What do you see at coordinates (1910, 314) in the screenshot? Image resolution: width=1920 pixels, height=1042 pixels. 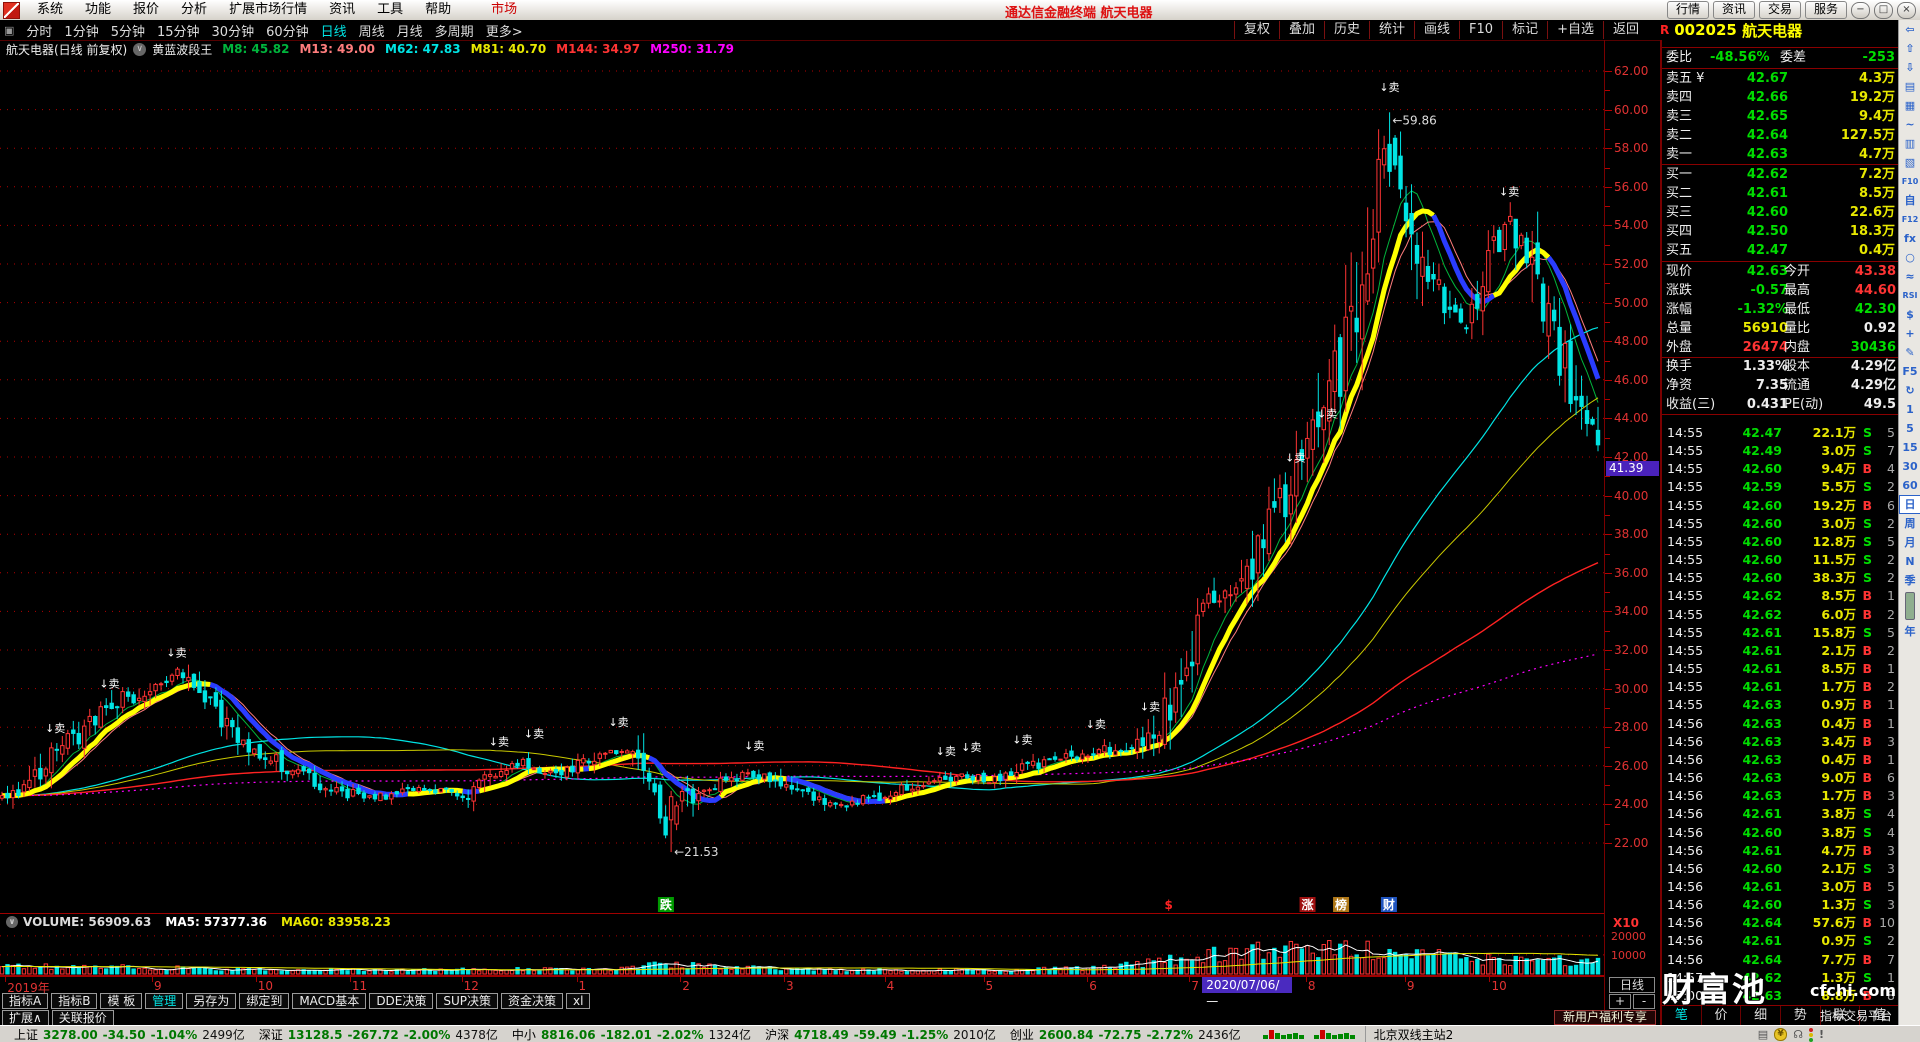 I see `money-icon: $` at bounding box center [1910, 314].